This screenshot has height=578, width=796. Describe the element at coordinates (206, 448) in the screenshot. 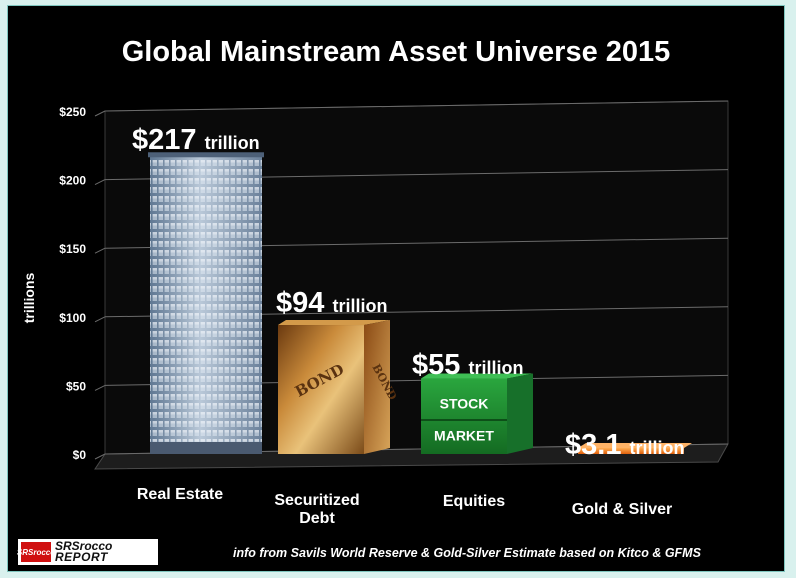

I see `building-base` at that location.